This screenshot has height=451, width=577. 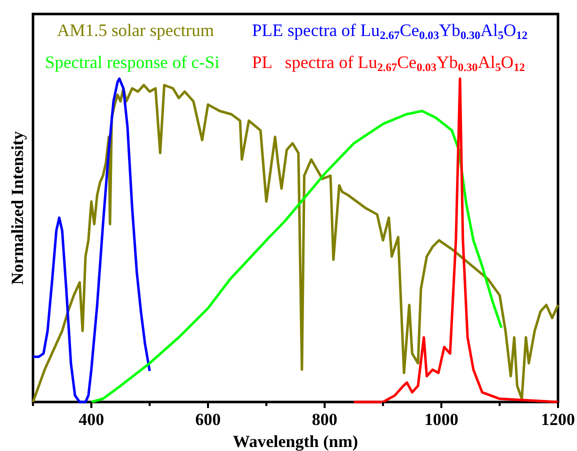 What do you see at coordinates (17, 207) in the screenshot?
I see `y-axis-title: Normalized Intensity` at bounding box center [17, 207].